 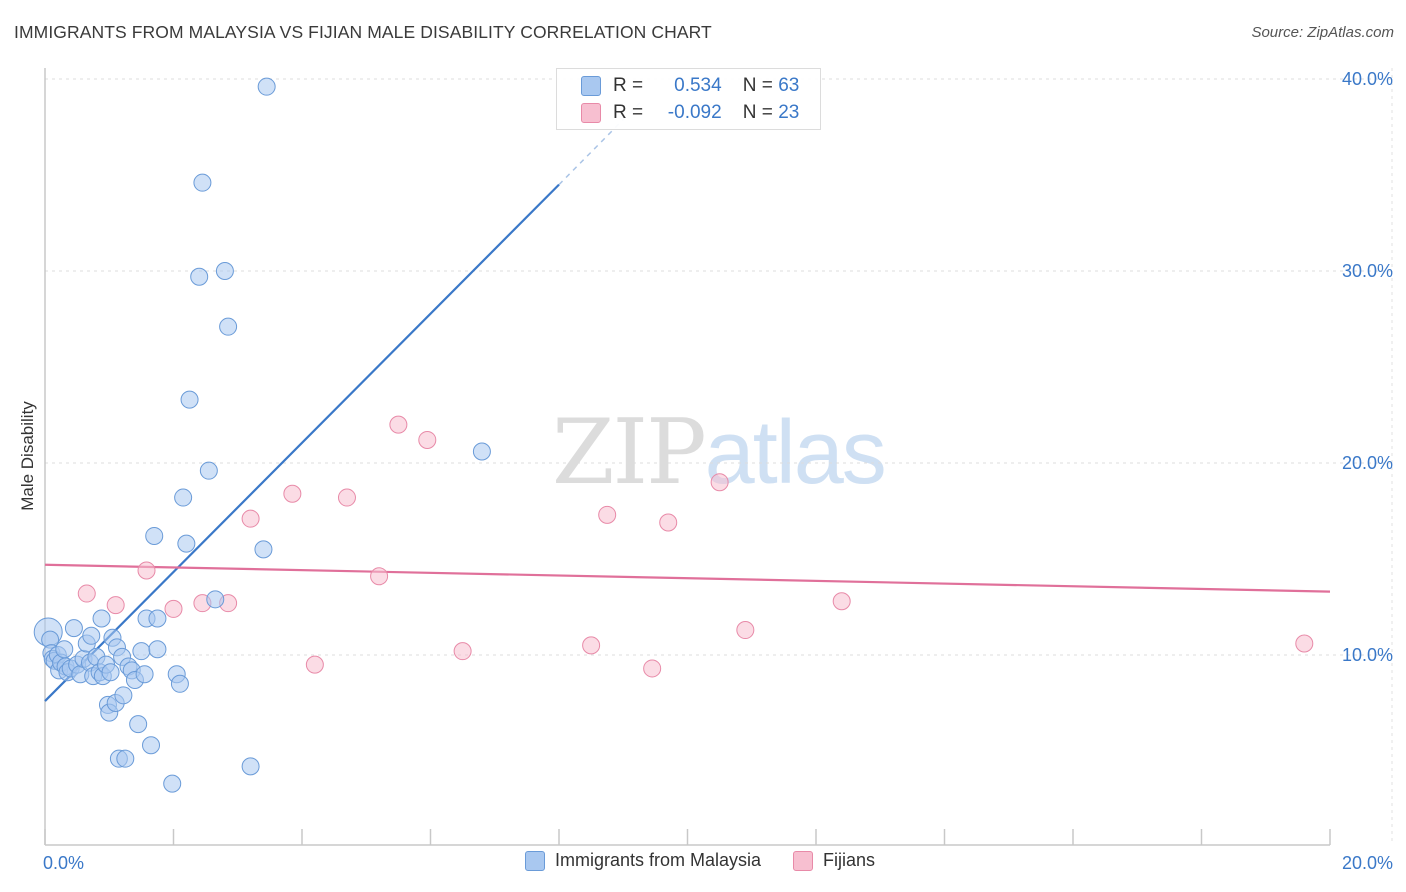 What do you see at coordinates (535, 860) in the screenshot?
I see `bottom-legend-swatch-malaysia` at bounding box center [535, 860].